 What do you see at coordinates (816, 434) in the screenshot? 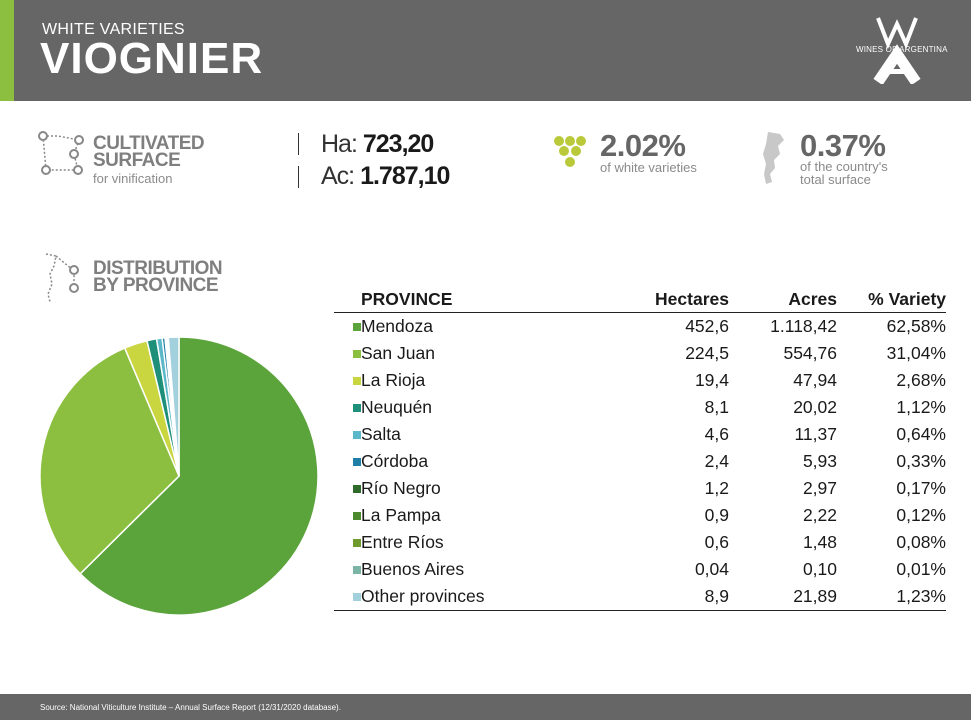
I see `acres-value: 11,37` at bounding box center [816, 434].